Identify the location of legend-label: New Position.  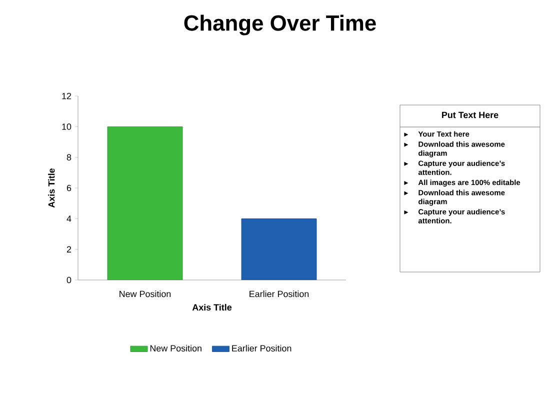
(176, 348).